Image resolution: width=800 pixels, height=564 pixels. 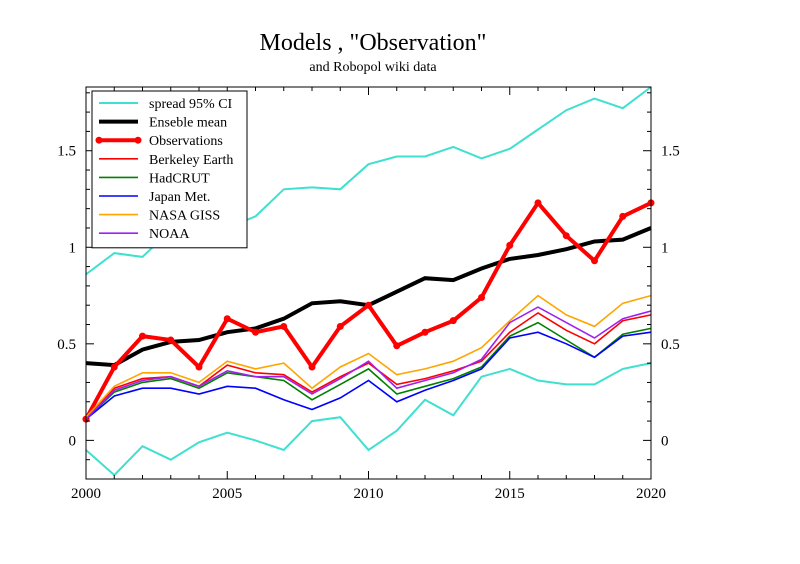 I want to click on x-tick-label: 2000, so click(x=86, y=494).